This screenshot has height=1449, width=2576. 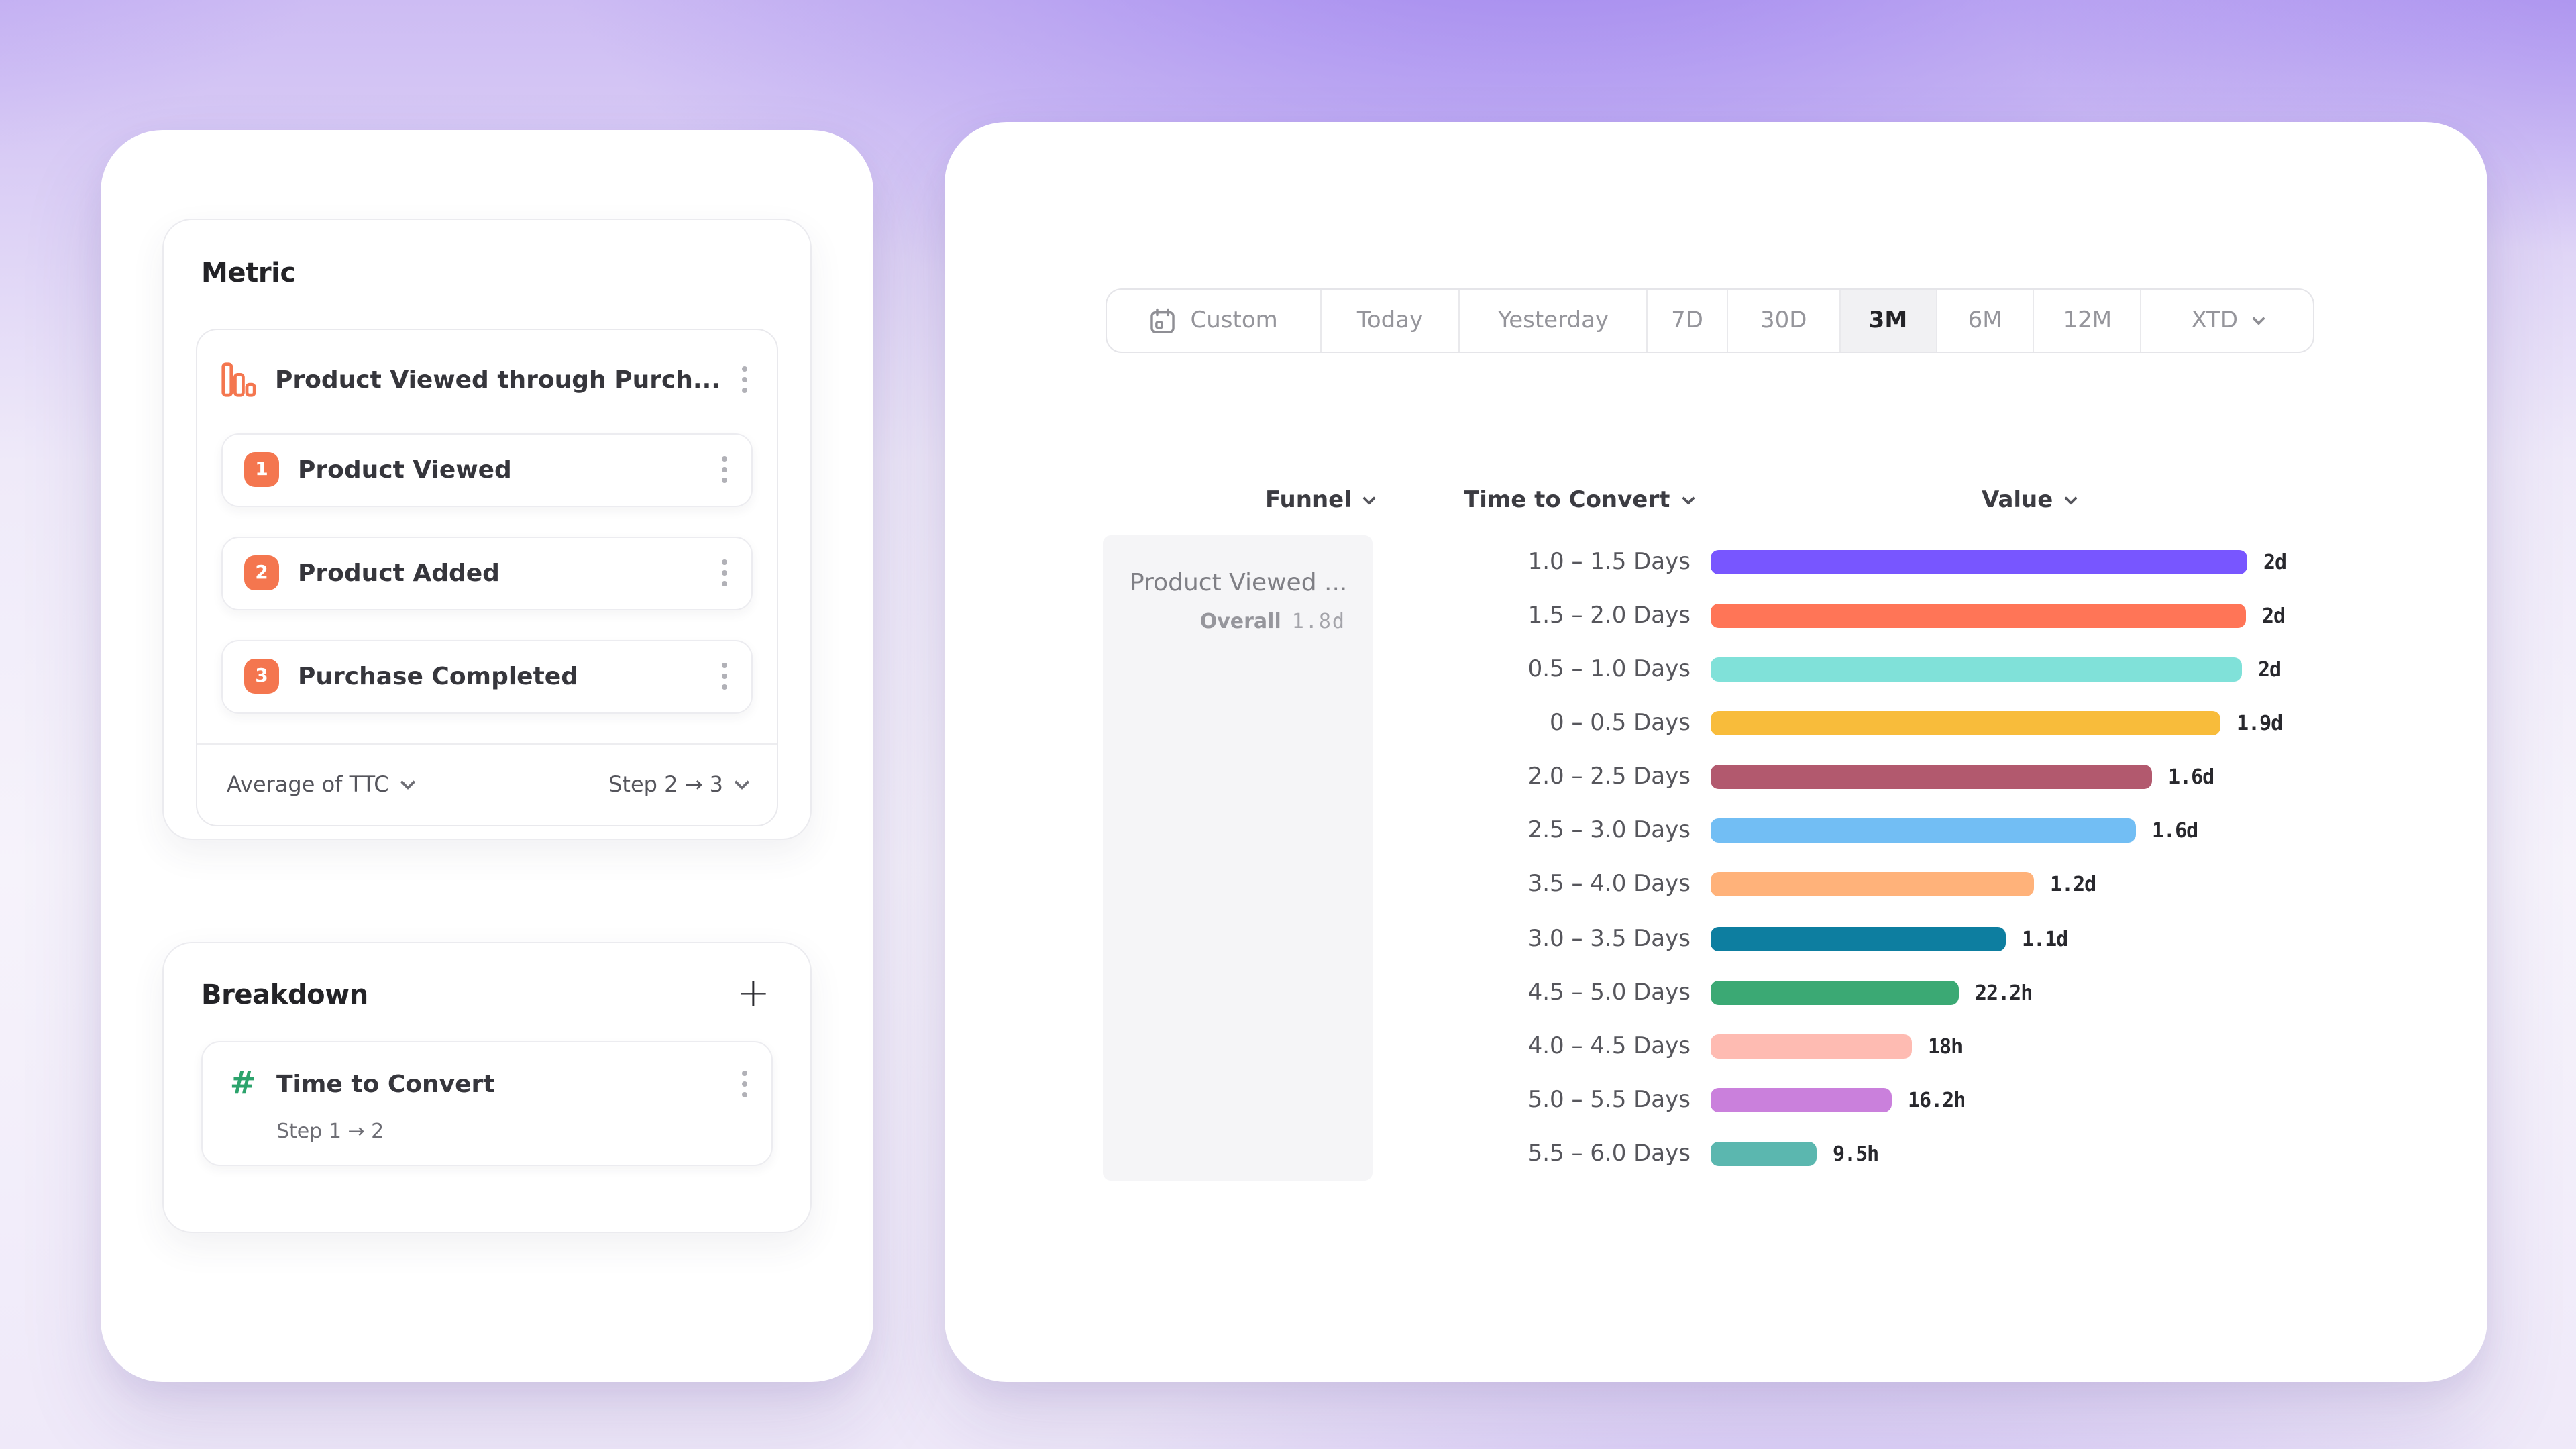 I want to click on step-label: Product Added, so click(x=399, y=573).